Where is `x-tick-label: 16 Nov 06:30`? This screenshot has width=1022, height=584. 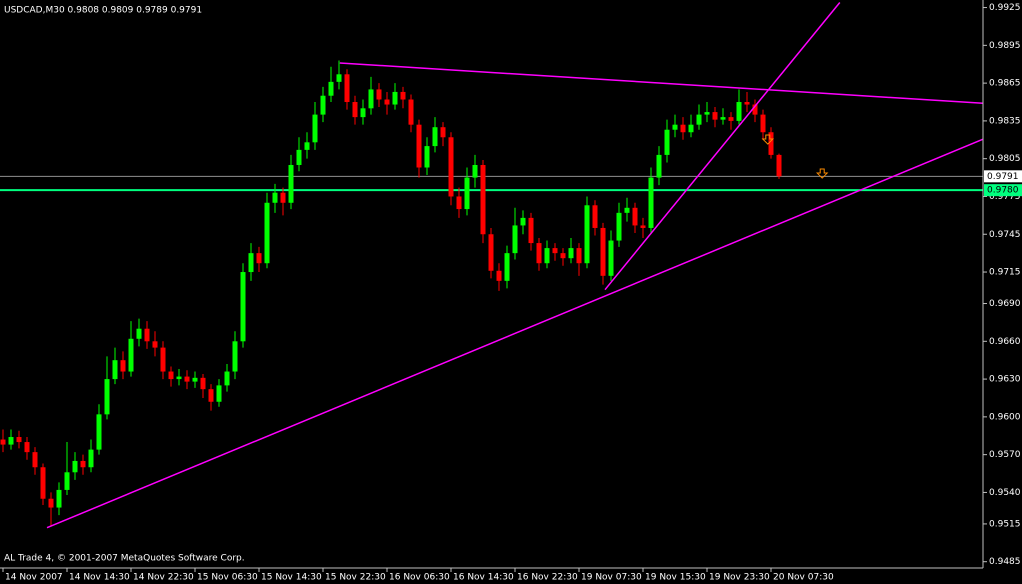
x-tick-label: 16 Nov 06:30 is located at coordinates (419, 578).